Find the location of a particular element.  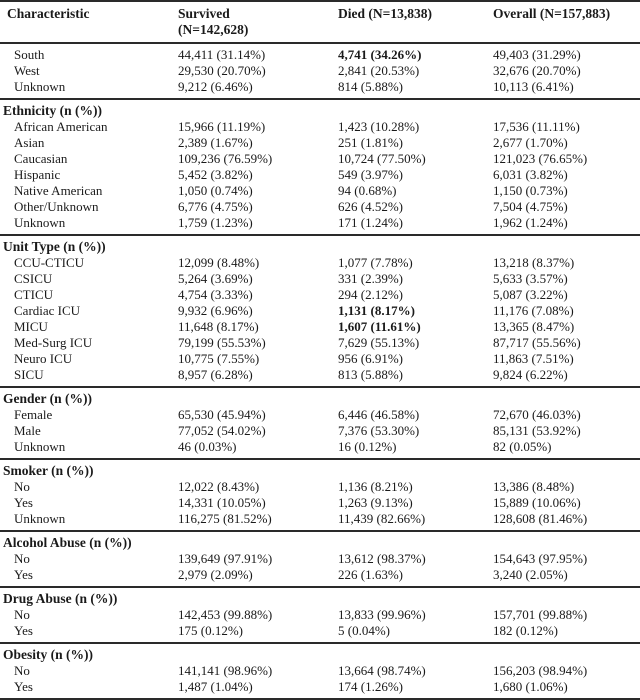

cell-died: 10,724 (77.50%) is located at coordinates (382, 158).